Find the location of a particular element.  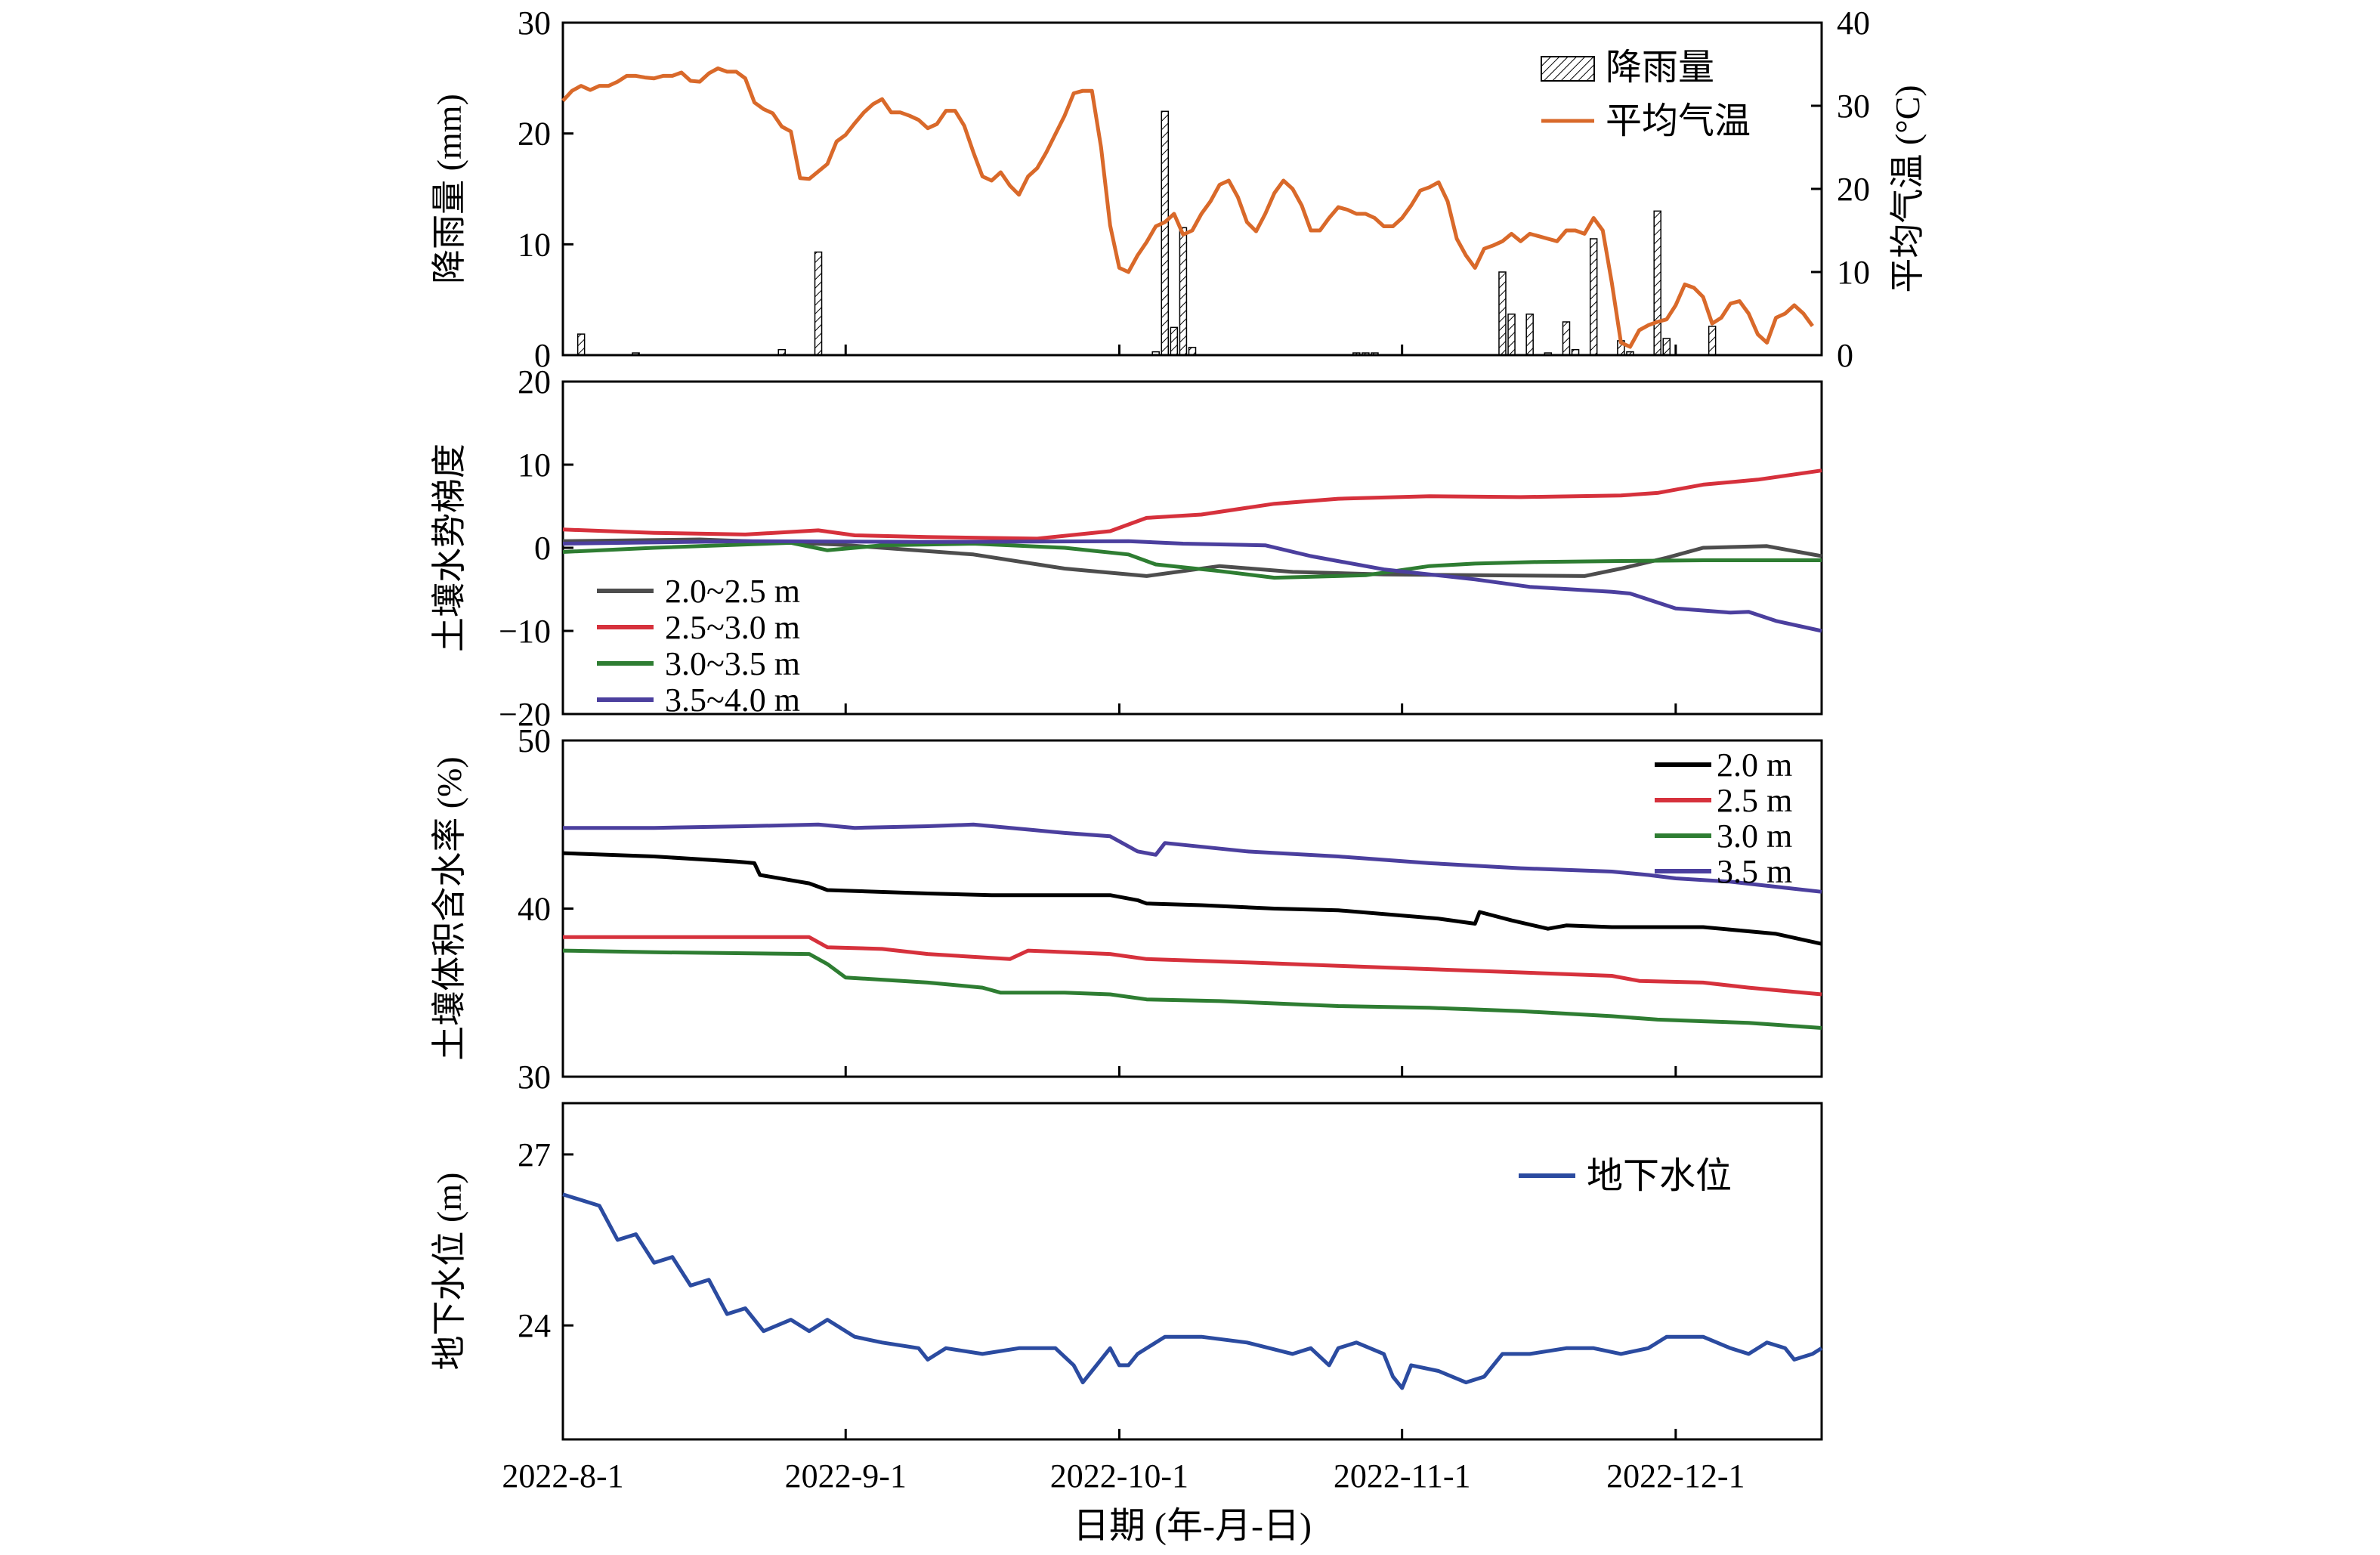

legend-temp-label: 平均气温 is located at coordinates (1678, 121).